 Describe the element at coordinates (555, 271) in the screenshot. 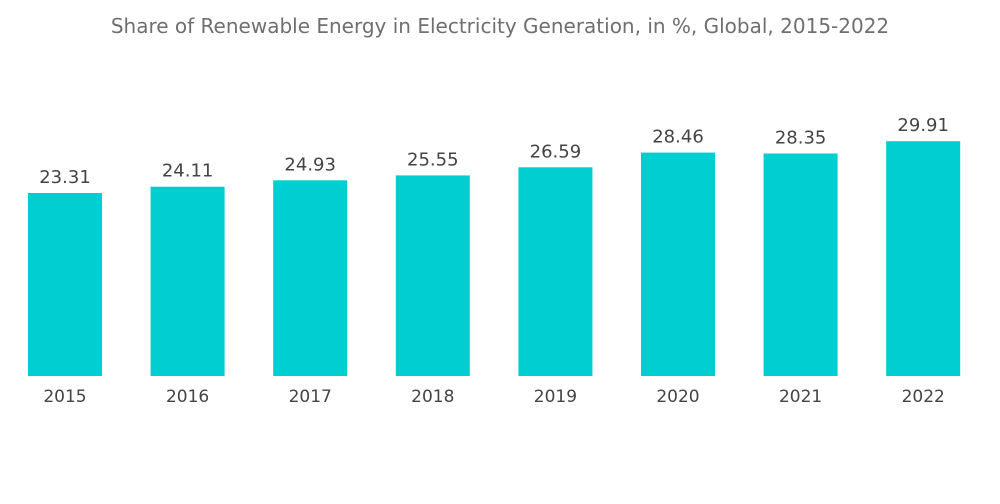

I see `bar-2019` at that location.